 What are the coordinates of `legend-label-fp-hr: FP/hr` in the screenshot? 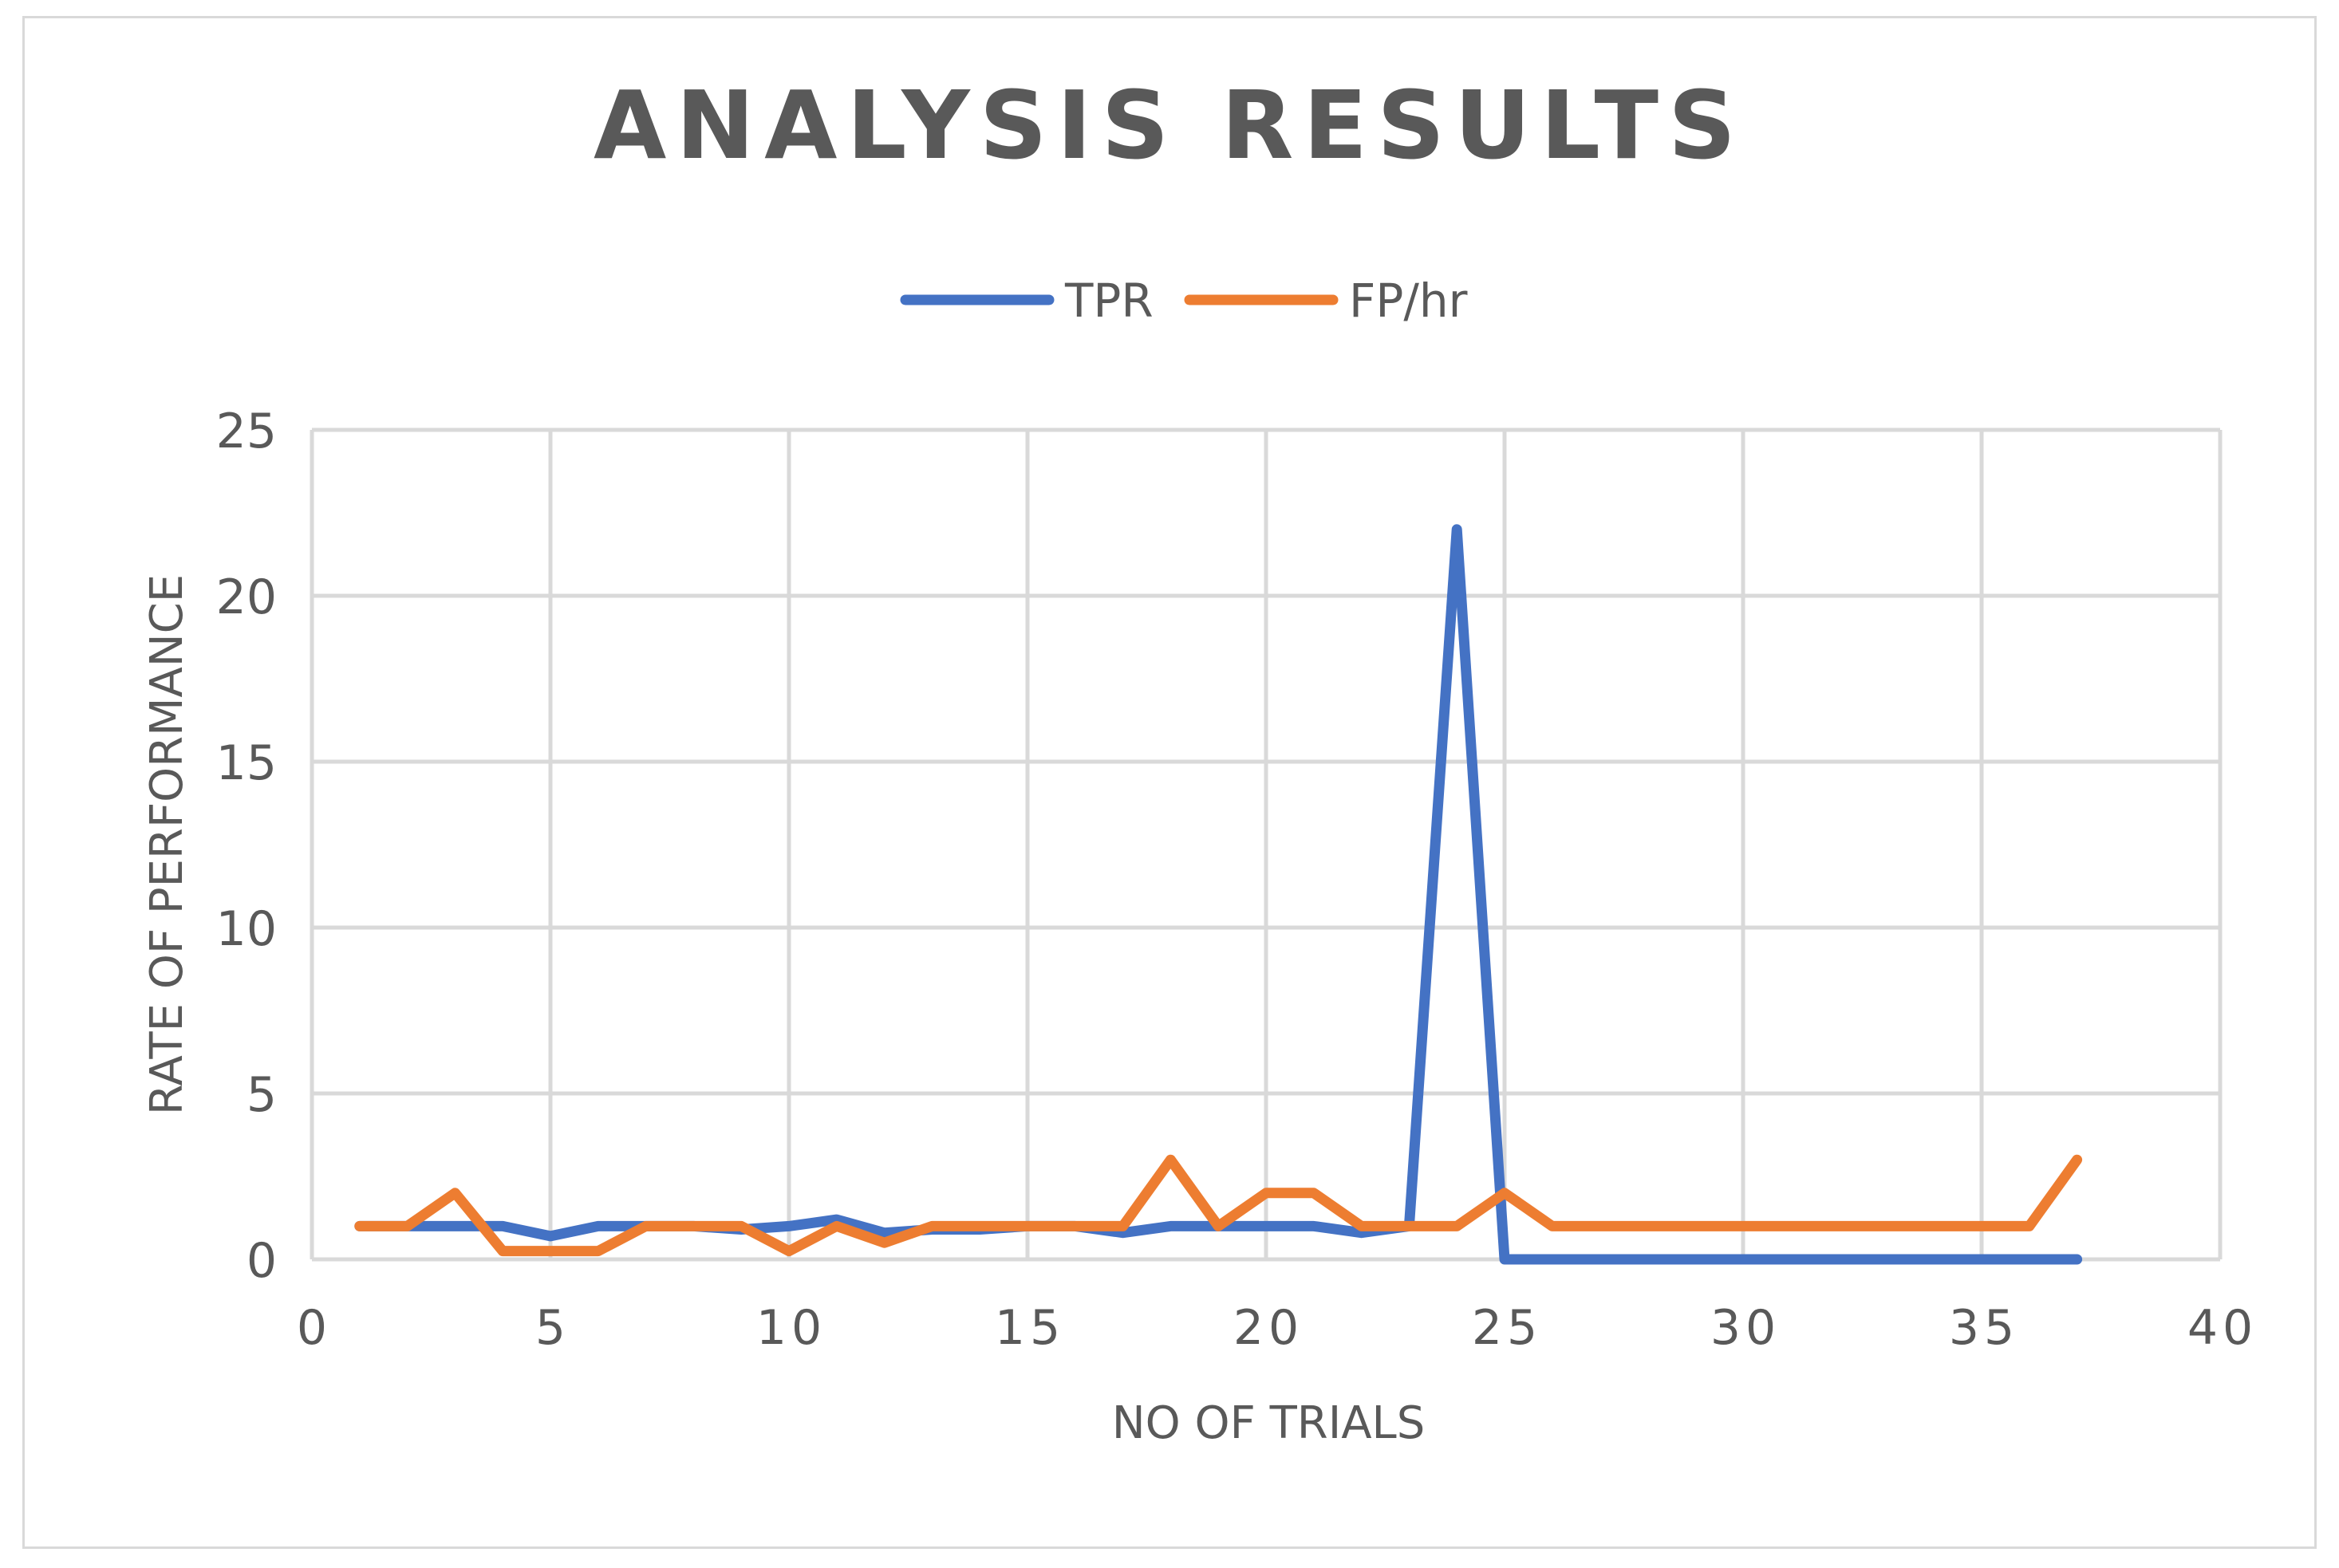 It's located at (1408, 301).